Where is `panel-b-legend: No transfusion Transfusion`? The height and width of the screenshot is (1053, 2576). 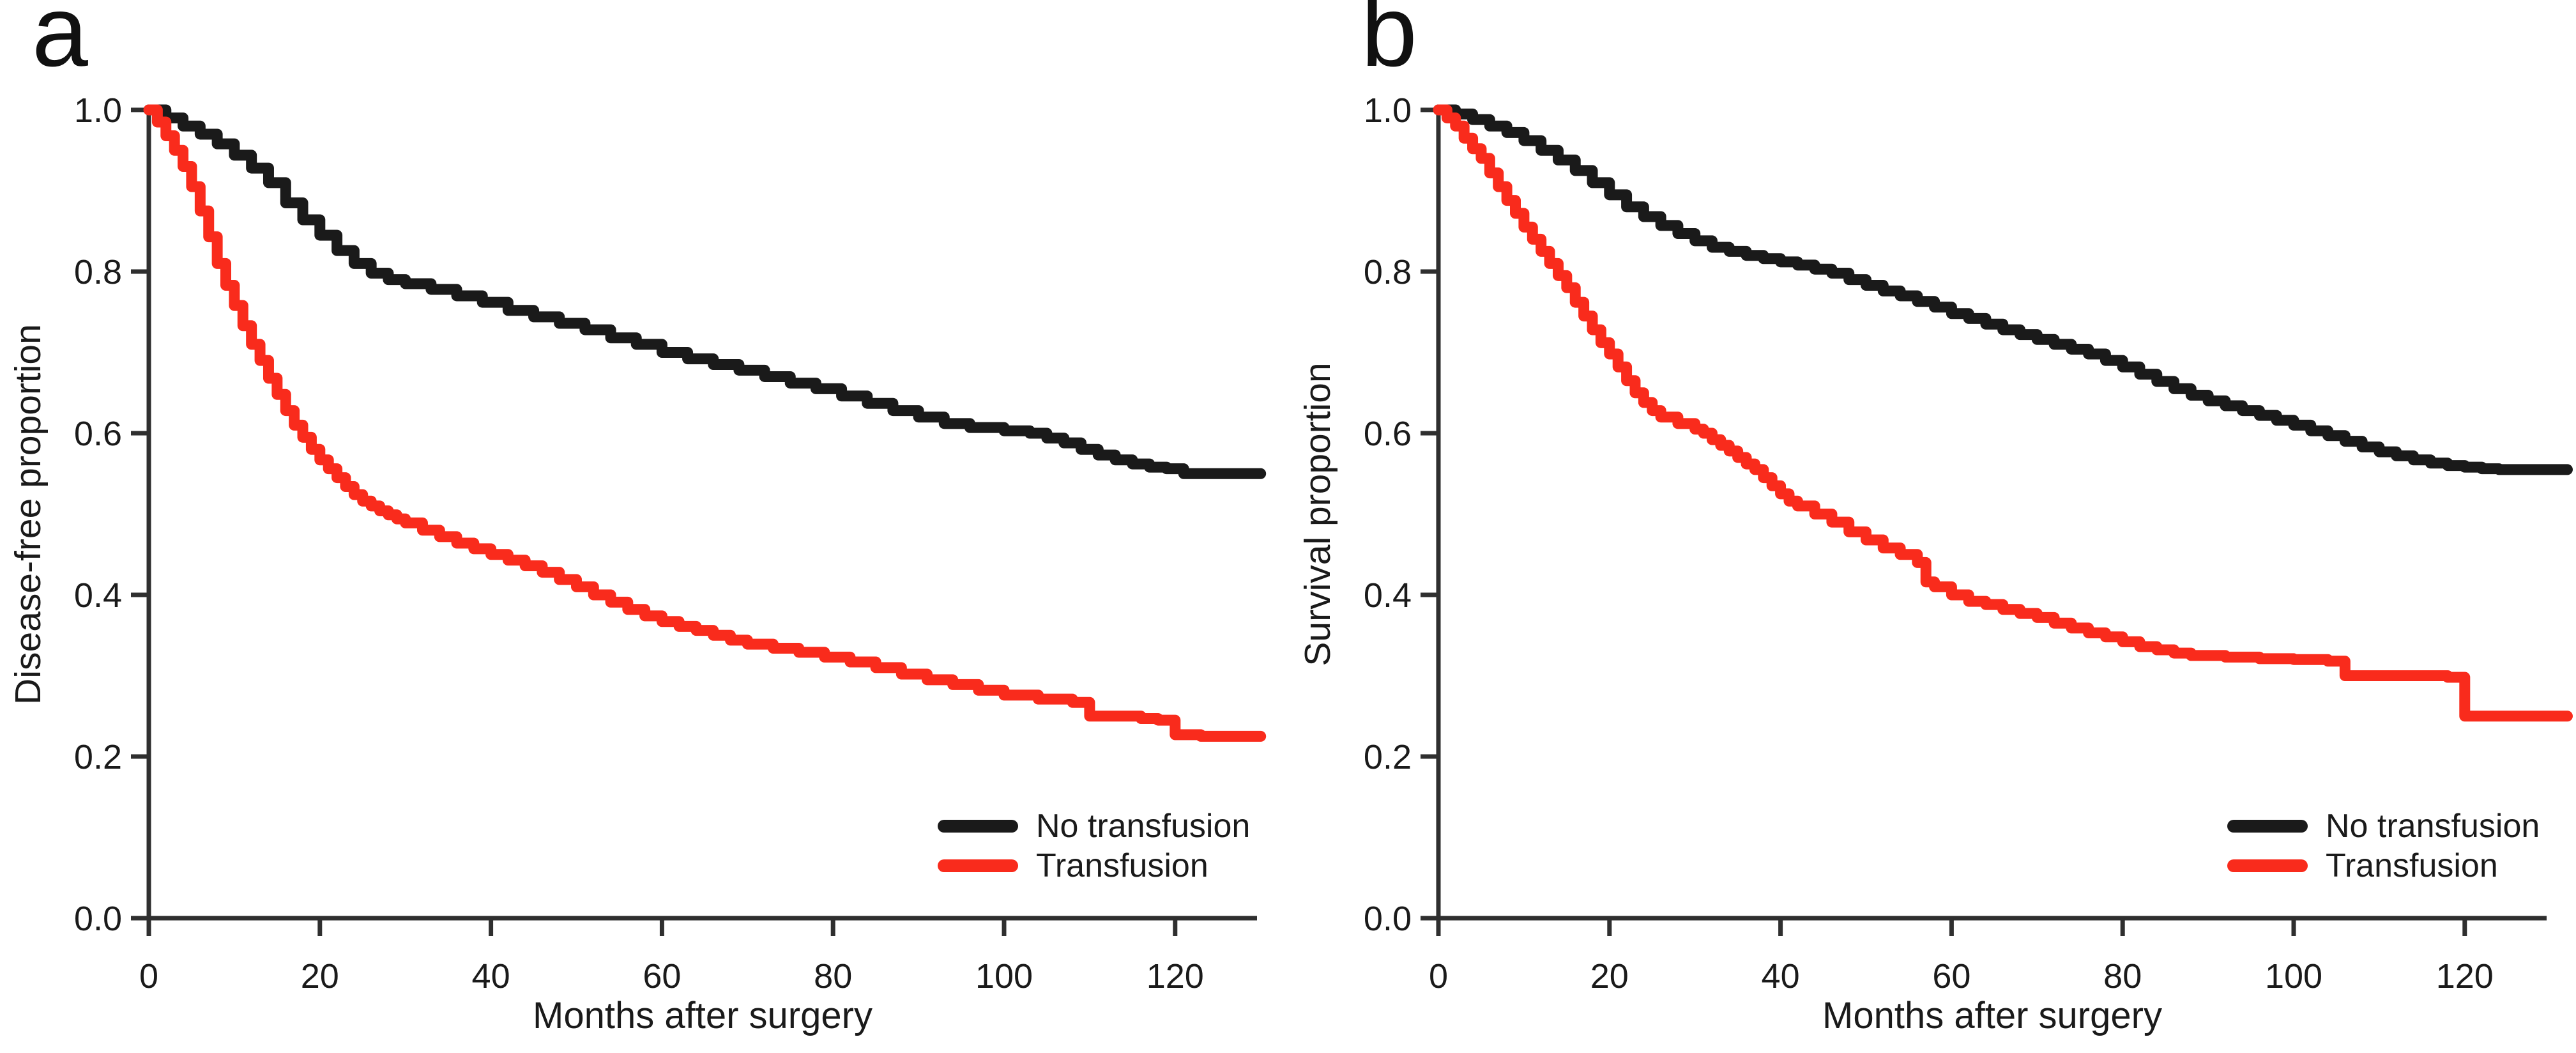 panel-b-legend: No transfusion Transfusion is located at coordinates (2383, 846).